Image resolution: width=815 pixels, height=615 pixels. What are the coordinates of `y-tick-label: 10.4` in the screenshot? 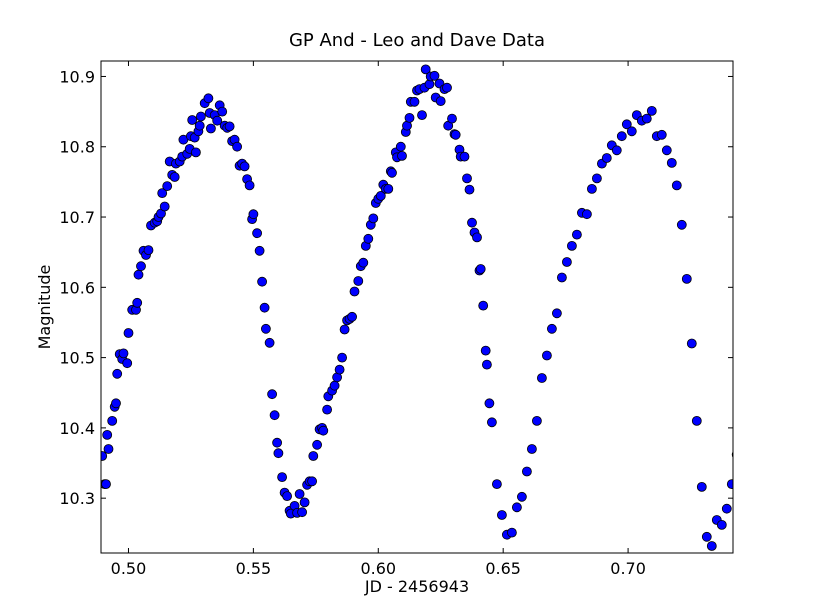 It's located at (77, 428).